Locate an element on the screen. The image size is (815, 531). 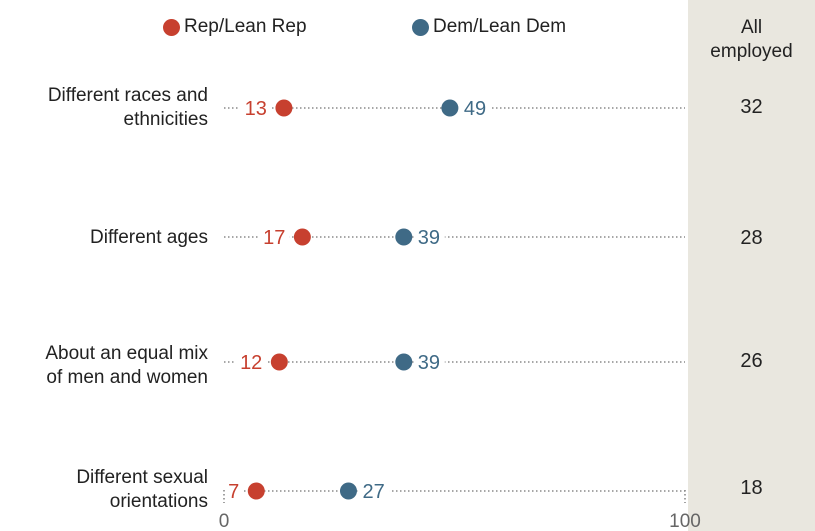
legend-item-dem: Dem/Lean Dem is located at coordinates (489, 27).